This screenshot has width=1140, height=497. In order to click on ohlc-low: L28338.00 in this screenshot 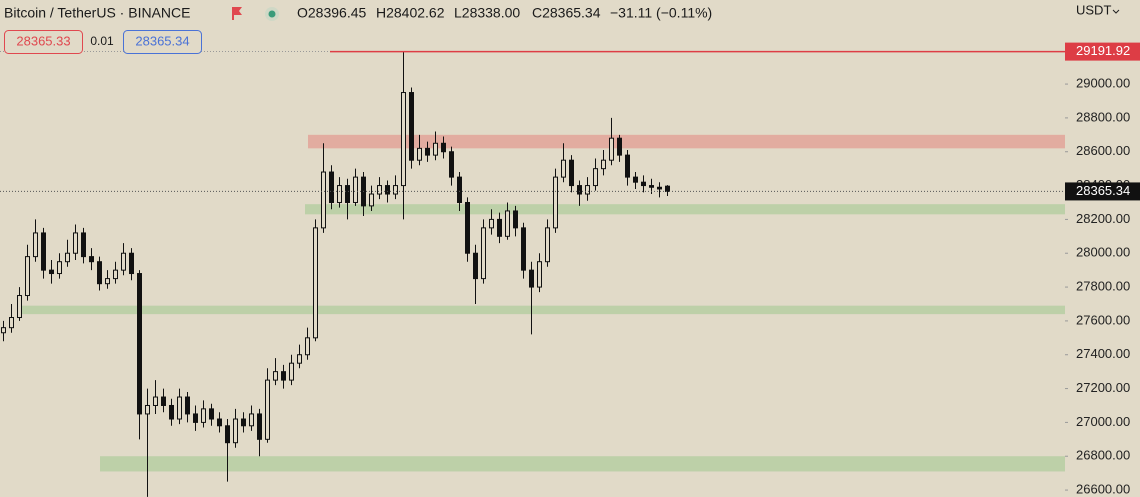, I will do `click(487, 13)`.